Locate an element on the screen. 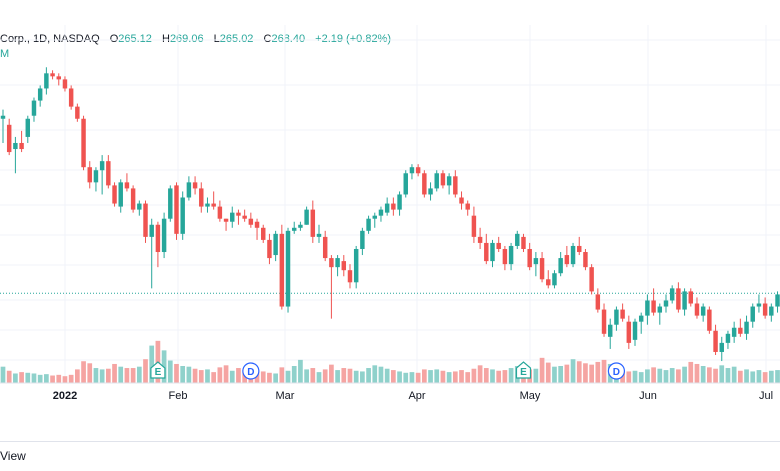 Image resolution: width=780 pixels, height=471 pixels. low-value: 265.02 is located at coordinates (236, 39).